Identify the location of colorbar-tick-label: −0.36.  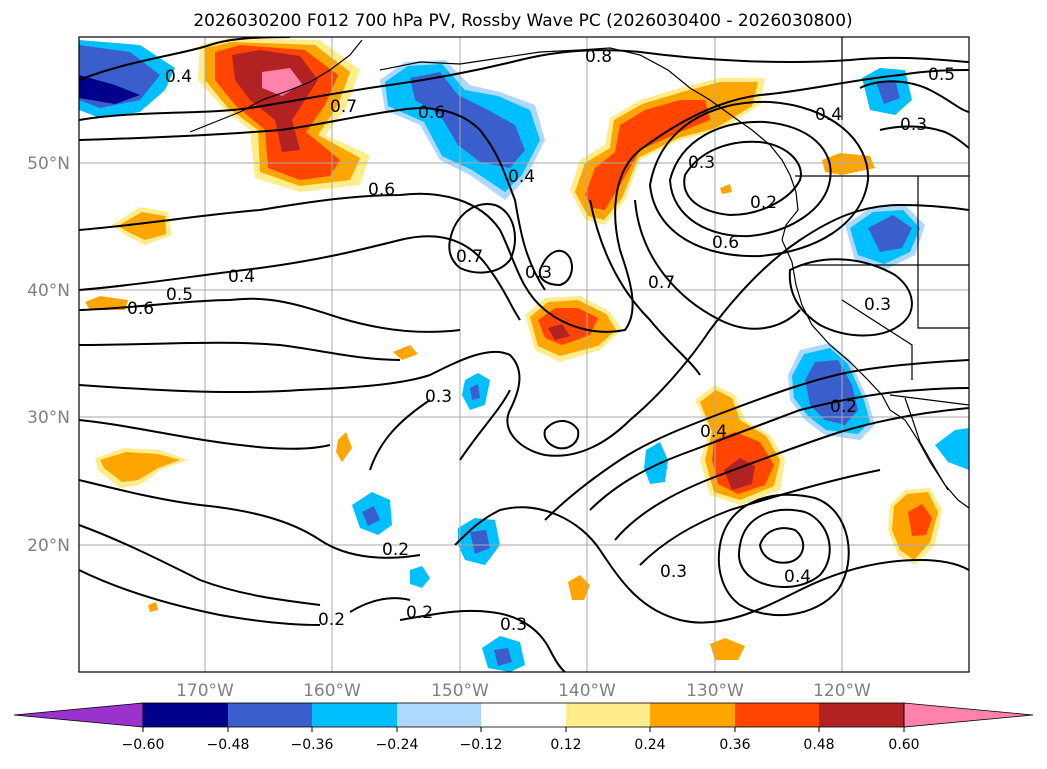
(312, 745).